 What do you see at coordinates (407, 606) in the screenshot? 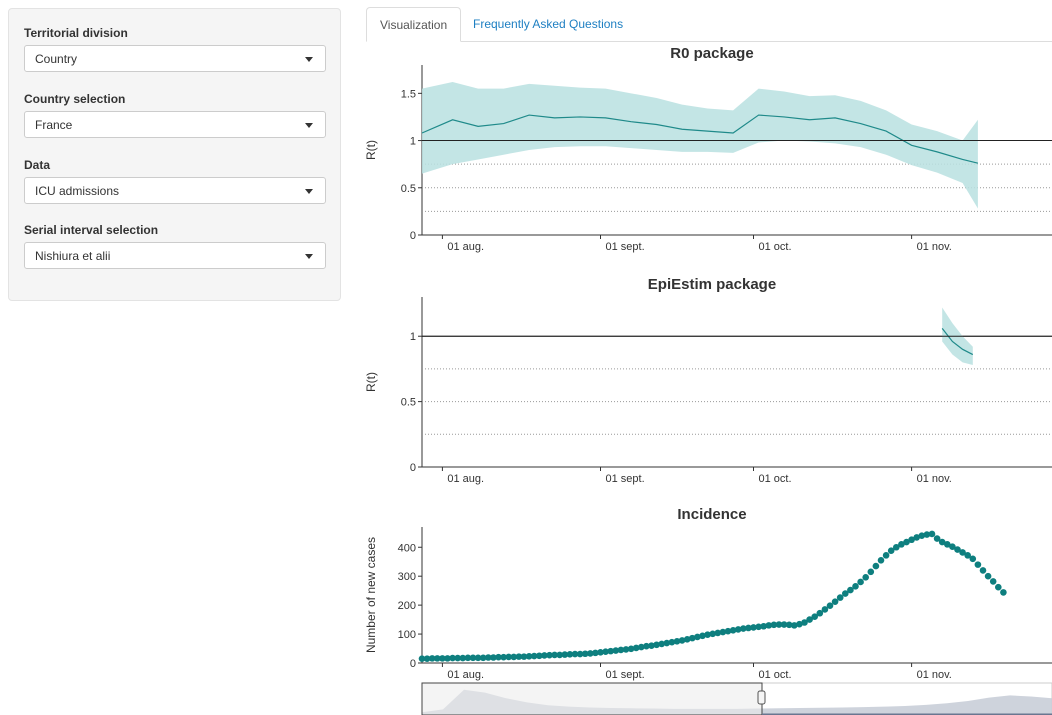
I see `incidence-y-tick-label: 200` at bounding box center [407, 606].